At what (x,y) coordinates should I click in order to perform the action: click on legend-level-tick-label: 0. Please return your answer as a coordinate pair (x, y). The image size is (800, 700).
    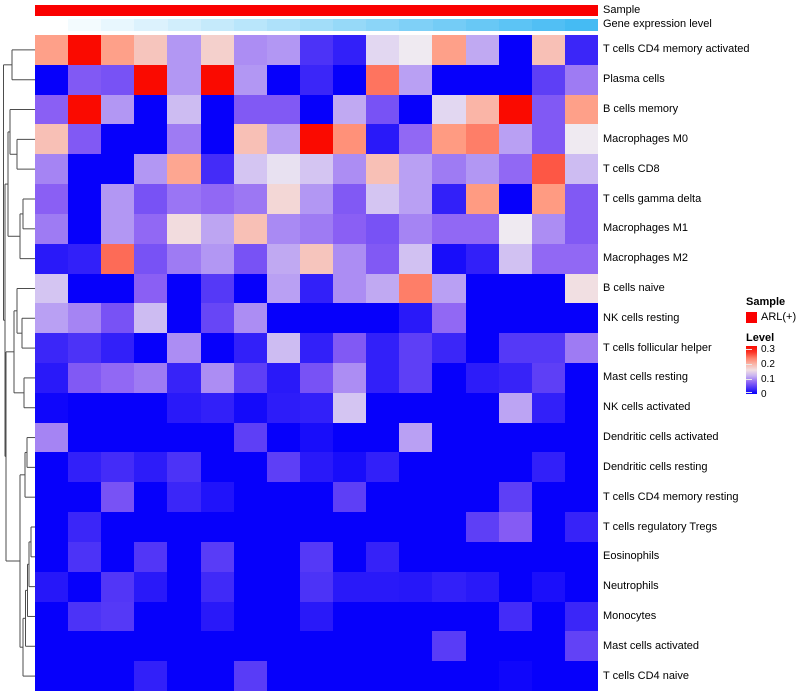
    Looking at the image, I should click on (764, 394).